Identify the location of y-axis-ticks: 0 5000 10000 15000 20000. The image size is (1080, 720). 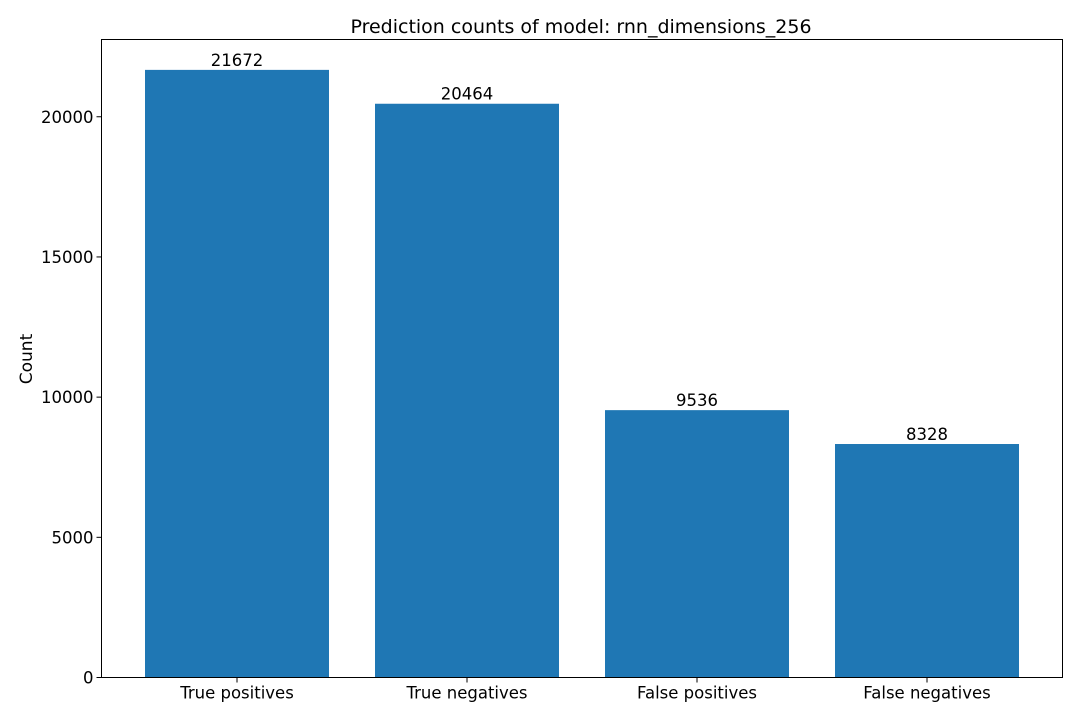
(71, 398).